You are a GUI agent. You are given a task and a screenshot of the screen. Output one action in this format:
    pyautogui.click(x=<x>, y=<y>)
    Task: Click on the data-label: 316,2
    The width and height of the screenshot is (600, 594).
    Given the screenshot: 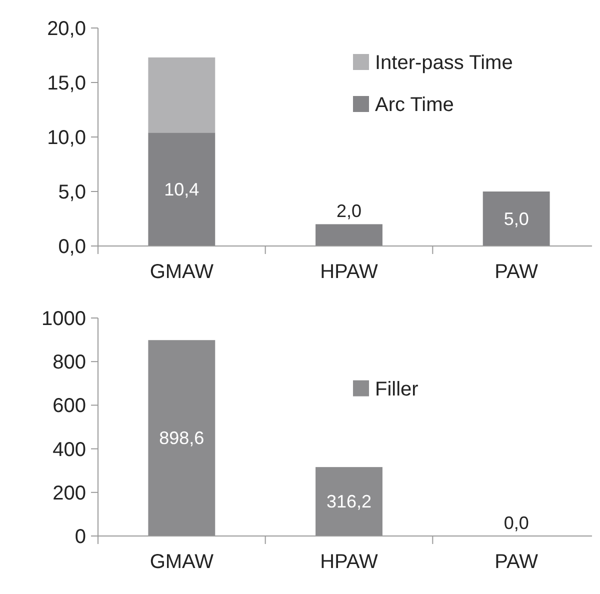 What is the action you would take?
    pyautogui.click(x=349, y=502)
    